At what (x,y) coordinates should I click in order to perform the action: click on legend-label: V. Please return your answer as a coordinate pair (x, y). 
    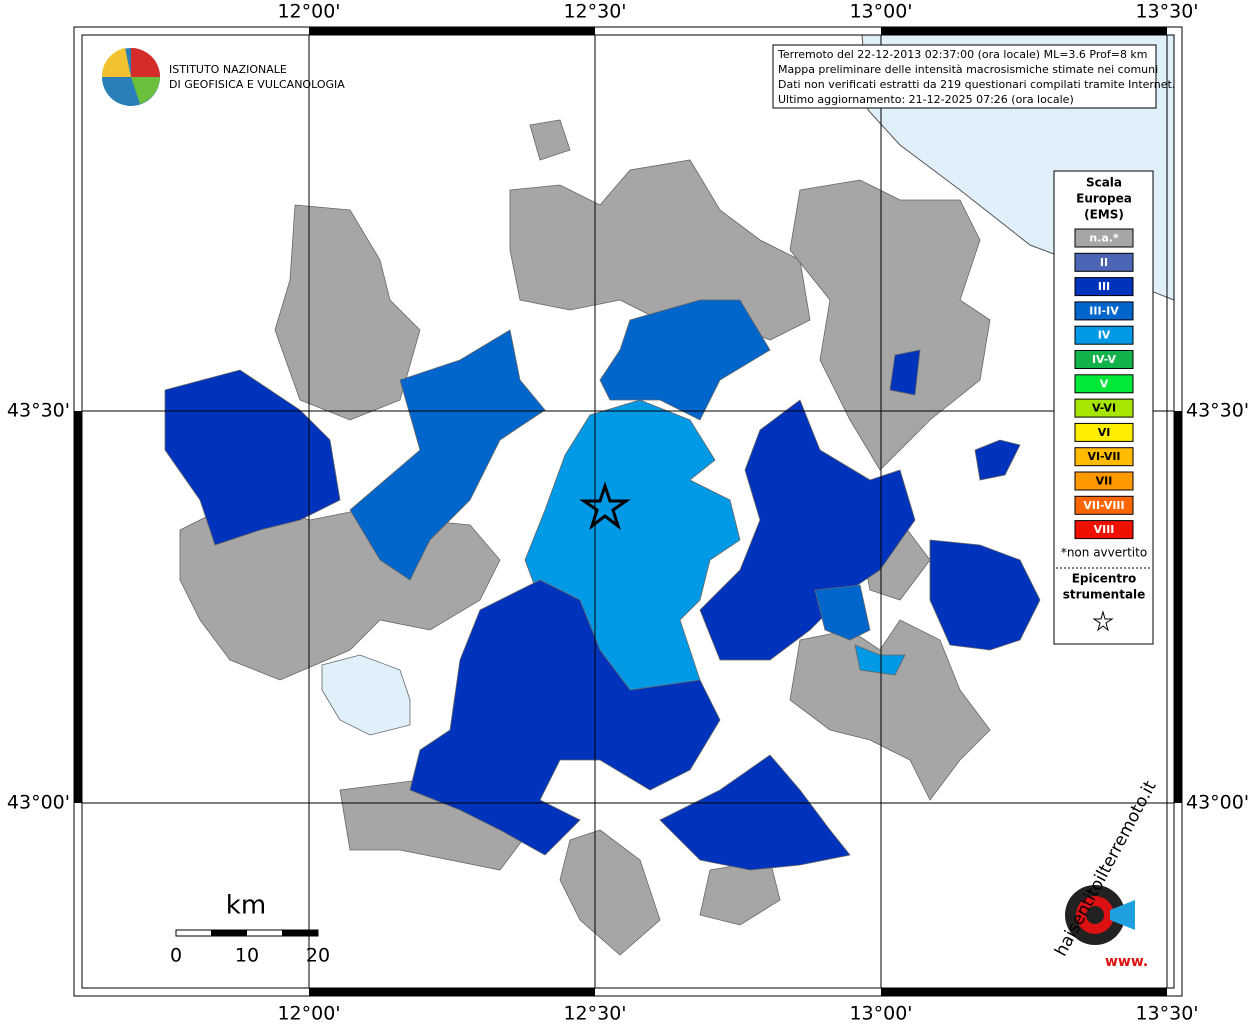
    Looking at the image, I should click on (1104, 383).